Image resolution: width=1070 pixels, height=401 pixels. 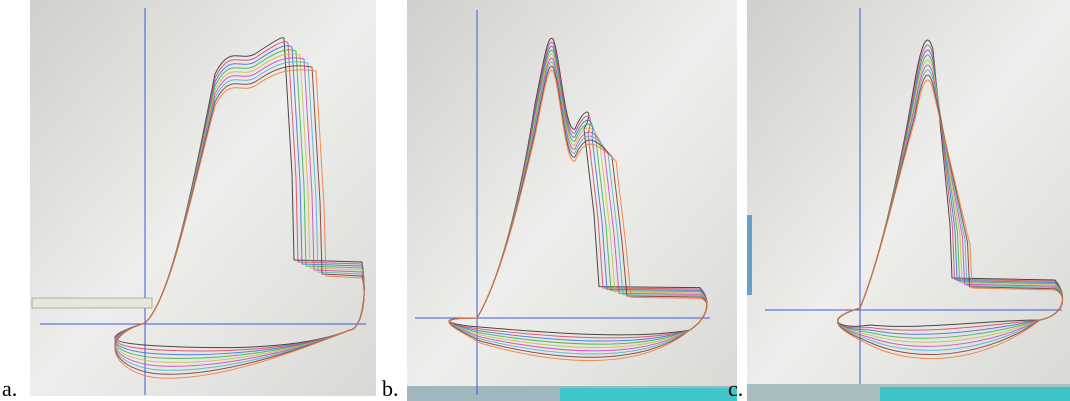 What do you see at coordinates (950, 219) in the screenshot?
I see `curve` at bounding box center [950, 219].